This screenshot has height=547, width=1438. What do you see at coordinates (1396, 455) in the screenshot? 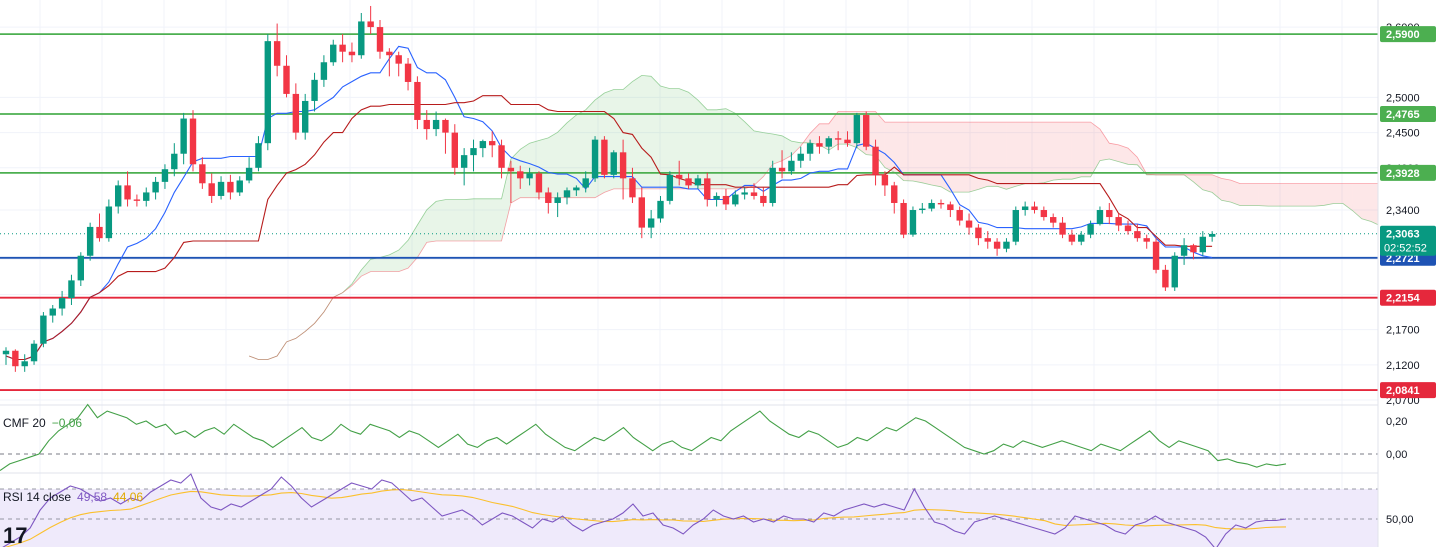
I see `cmf-tick-label: 0,00` at bounding box center [1396, 455].